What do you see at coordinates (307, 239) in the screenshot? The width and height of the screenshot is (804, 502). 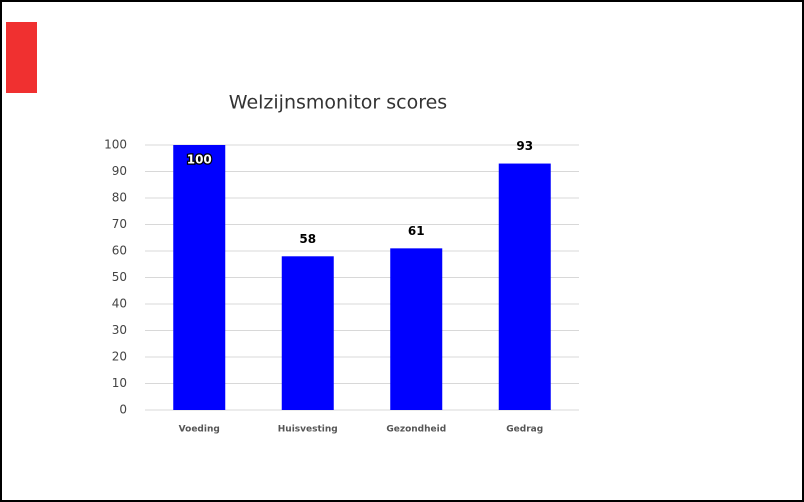 I see `data-label: 58` at bounding box center [307, 239].